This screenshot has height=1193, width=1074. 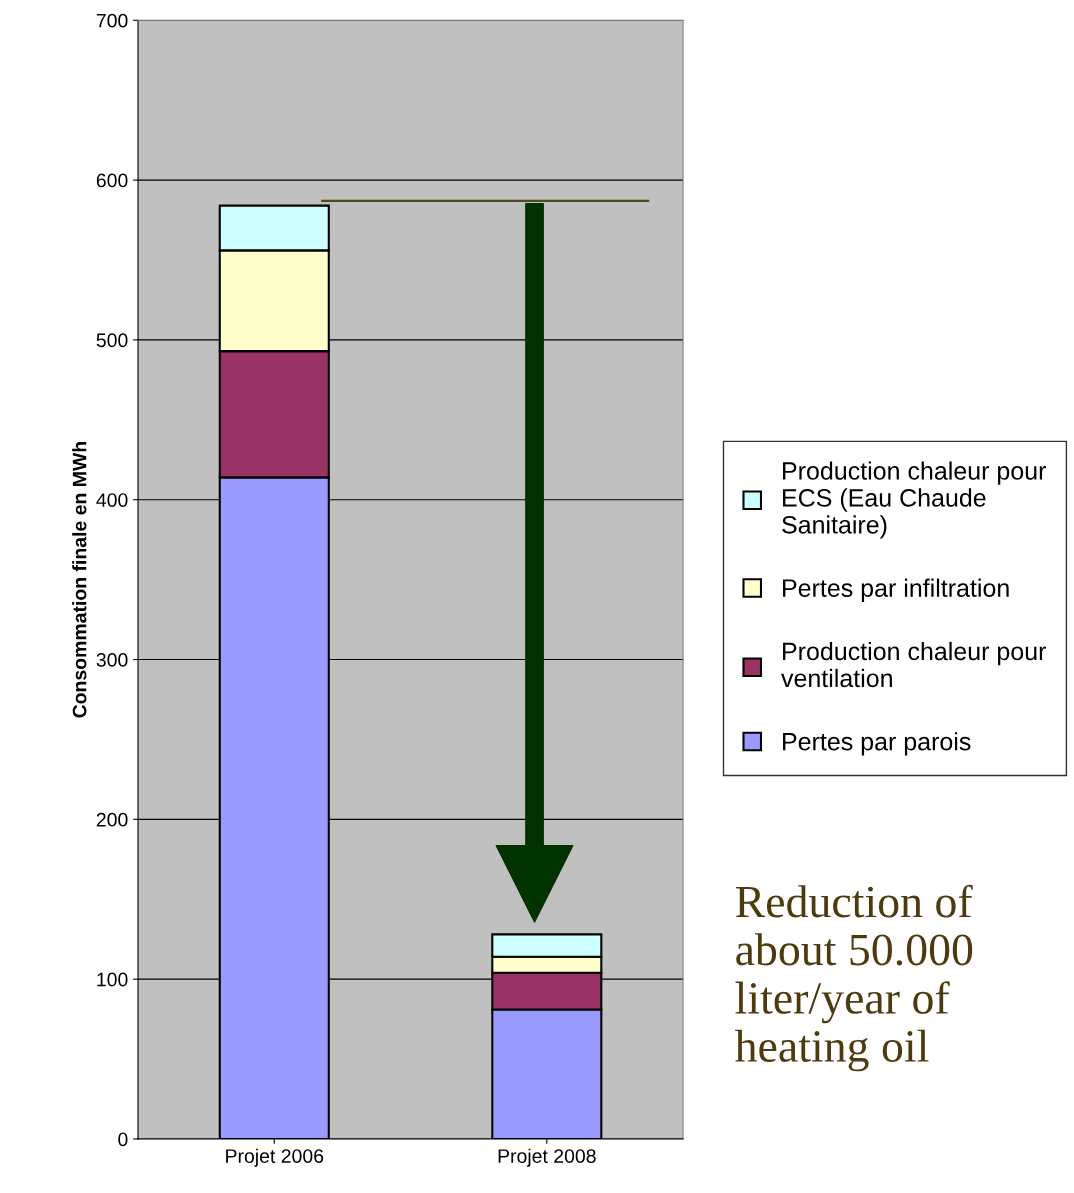 What do you see at coordinates (112, 659) in the screenshot?
I see `y-tick-label: 300` at bounding box center [112, 659].